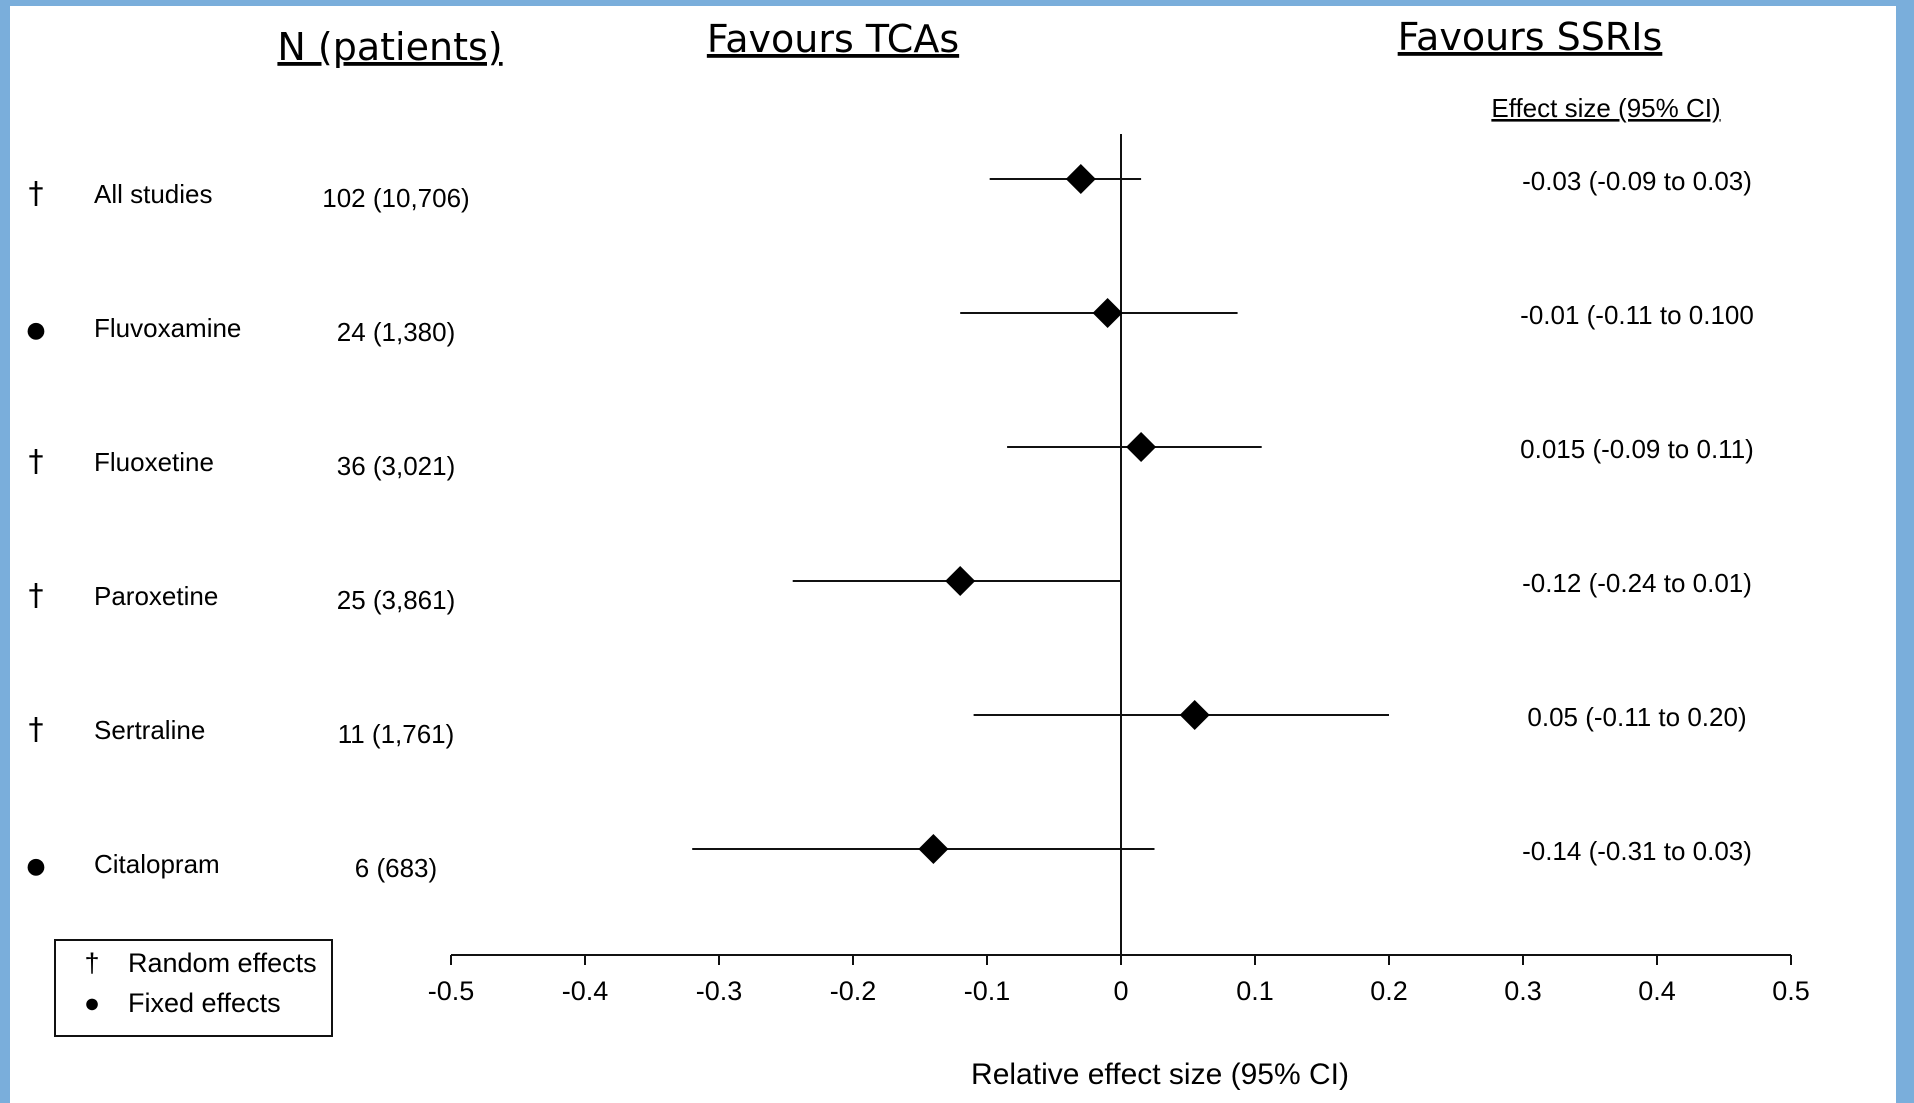 Image resolution: width=1914 pixels, height=1103 pixels. Describe the element at coordinates (1637, 181) in the screenshot. I see `ci-text-all-studies: -0.03 (-0.09 to 0.03)` at that location.